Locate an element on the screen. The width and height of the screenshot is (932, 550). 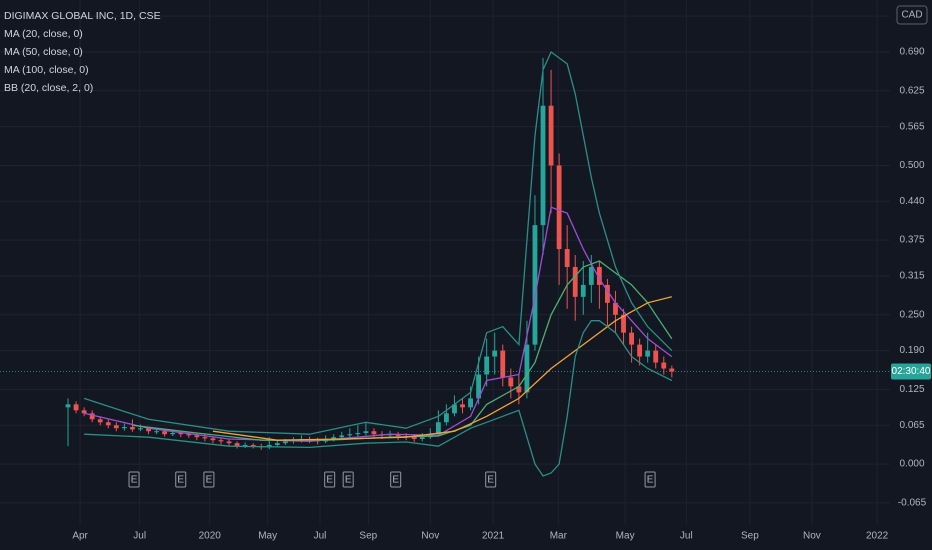
y-tick-label: 0.000 is located at coordinates (911, 464).